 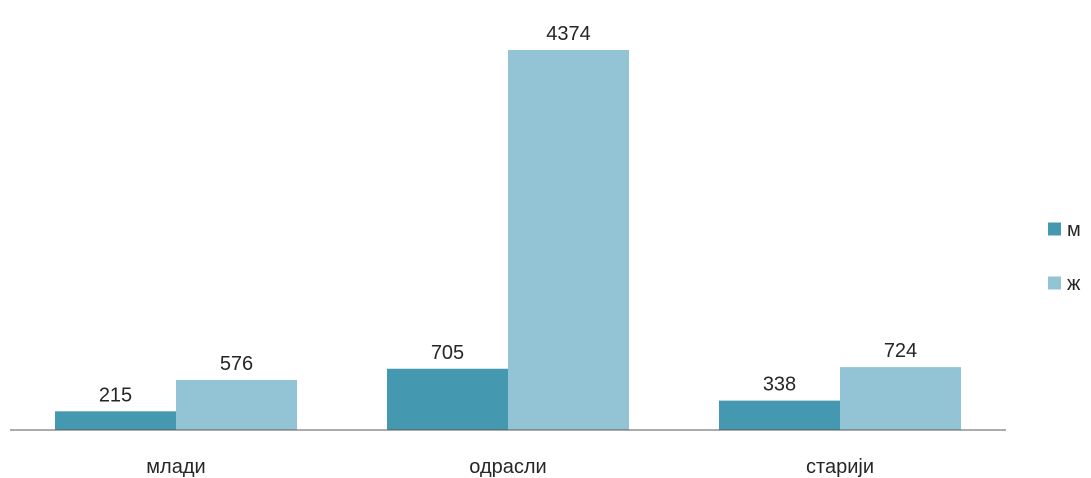 I want to click on bar-ж-старији, so click(x=900, y=398).